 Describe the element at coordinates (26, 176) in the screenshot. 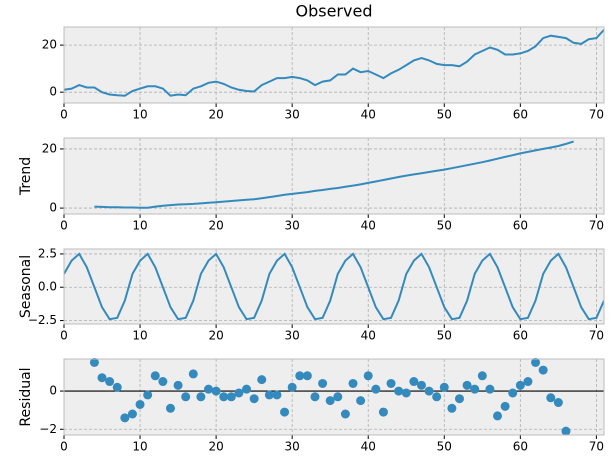

I see `y-axis-label: Trend` at that location.